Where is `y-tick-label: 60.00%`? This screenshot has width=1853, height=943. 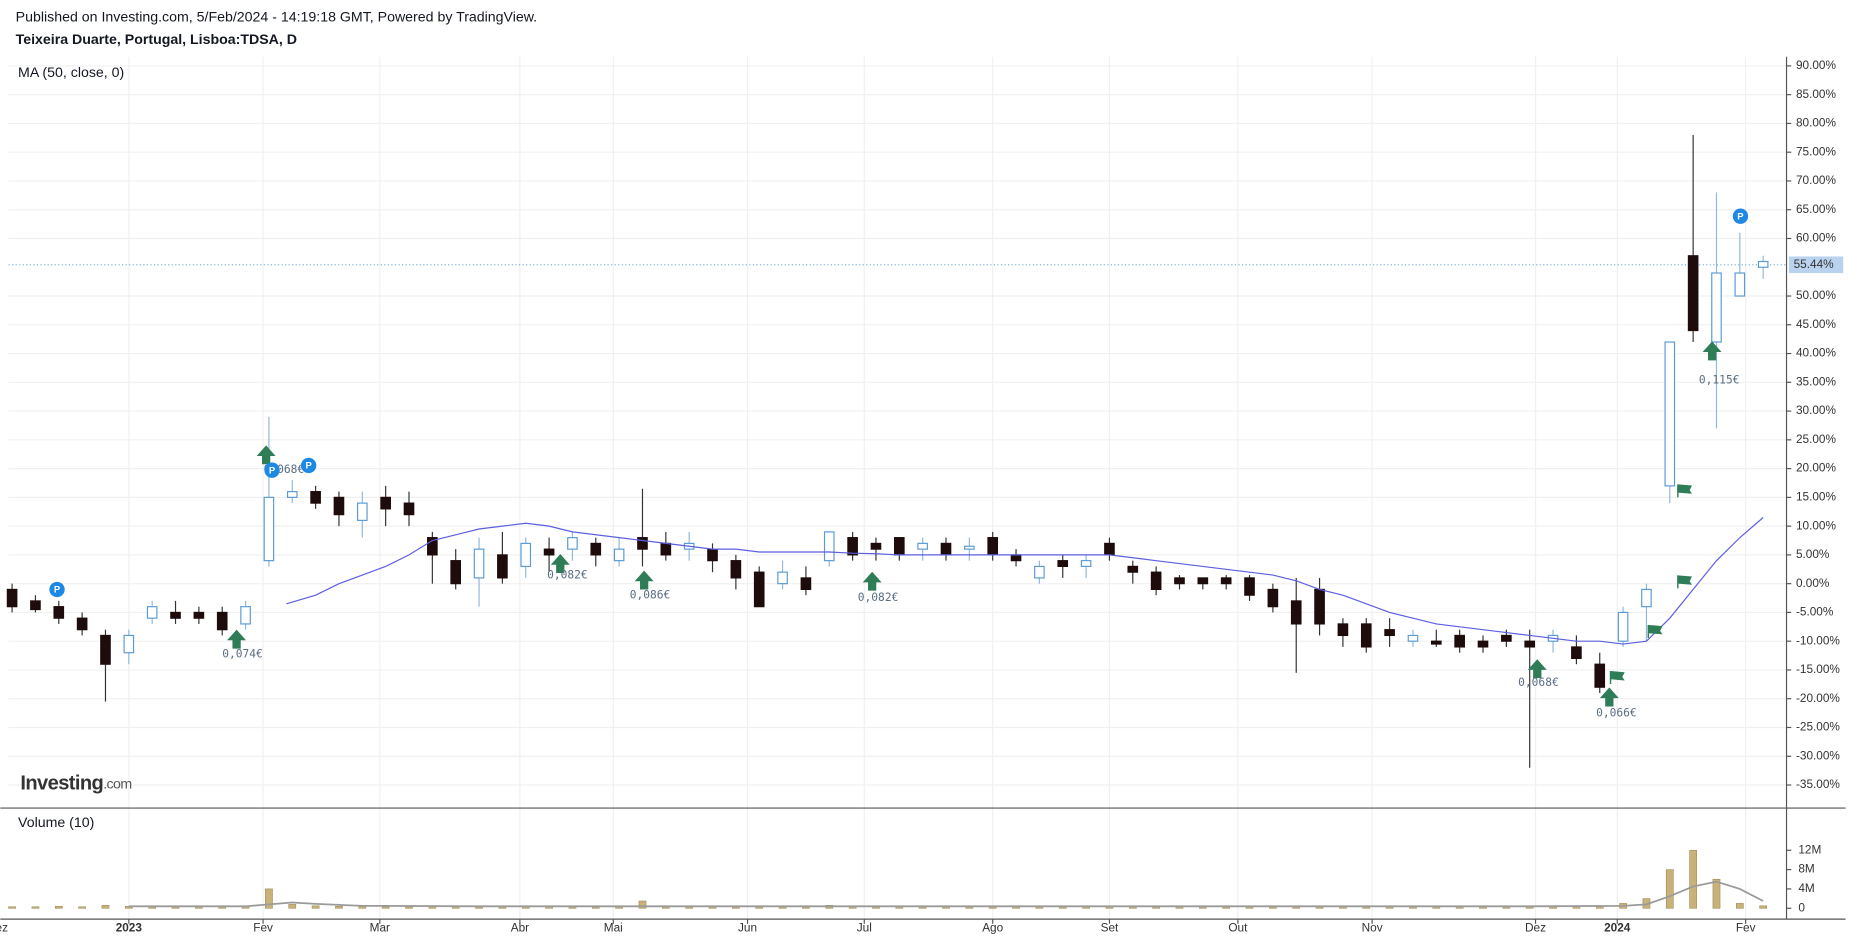 y-tick-label: 60.00% is located at coordinates (1816, 238).